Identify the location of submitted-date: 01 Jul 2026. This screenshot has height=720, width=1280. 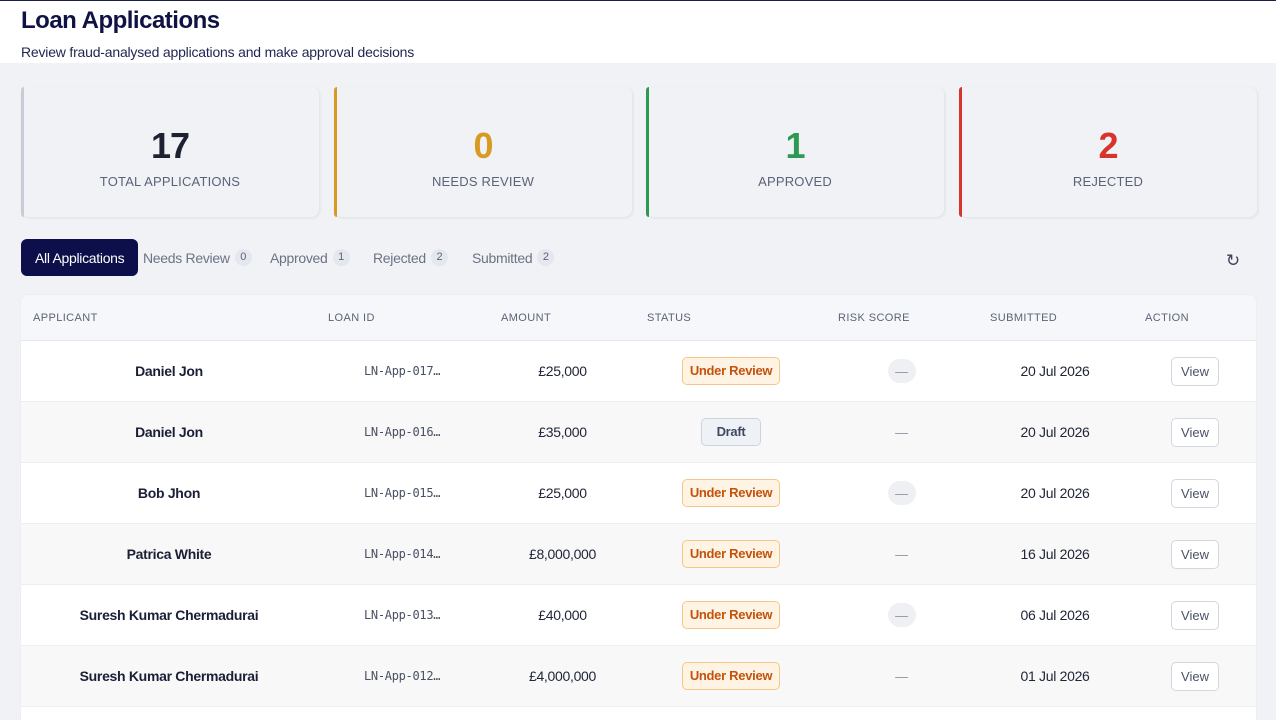
(1055, 676).